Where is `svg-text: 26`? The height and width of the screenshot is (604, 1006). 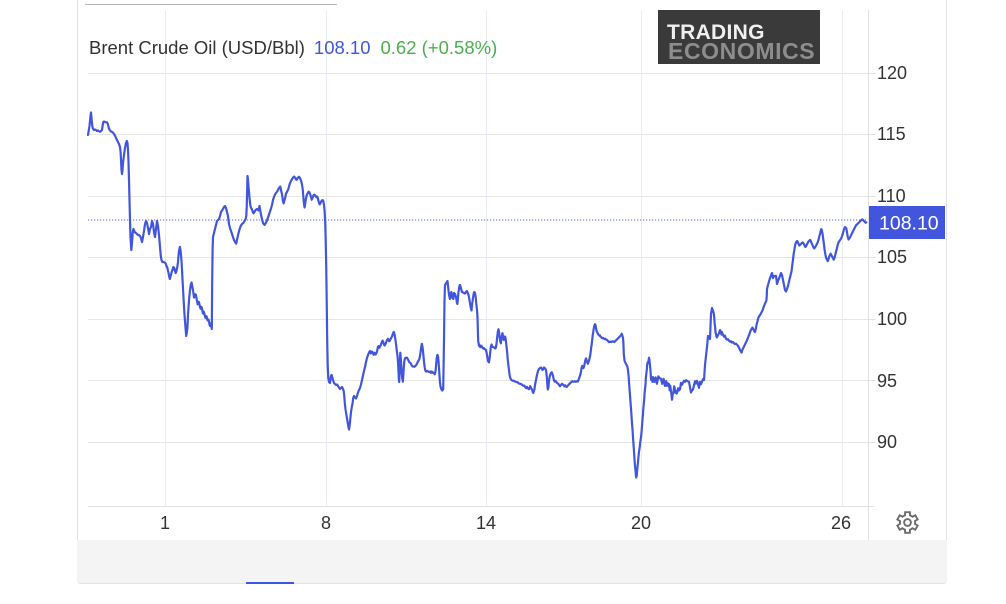 svg-text: 26 is located at coordinates (841, 523).